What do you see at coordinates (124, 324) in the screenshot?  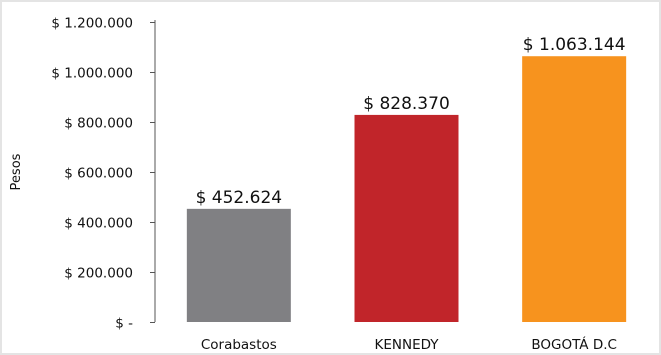 I see `y-tick-label: $ -` at bounding box center [124, 324].